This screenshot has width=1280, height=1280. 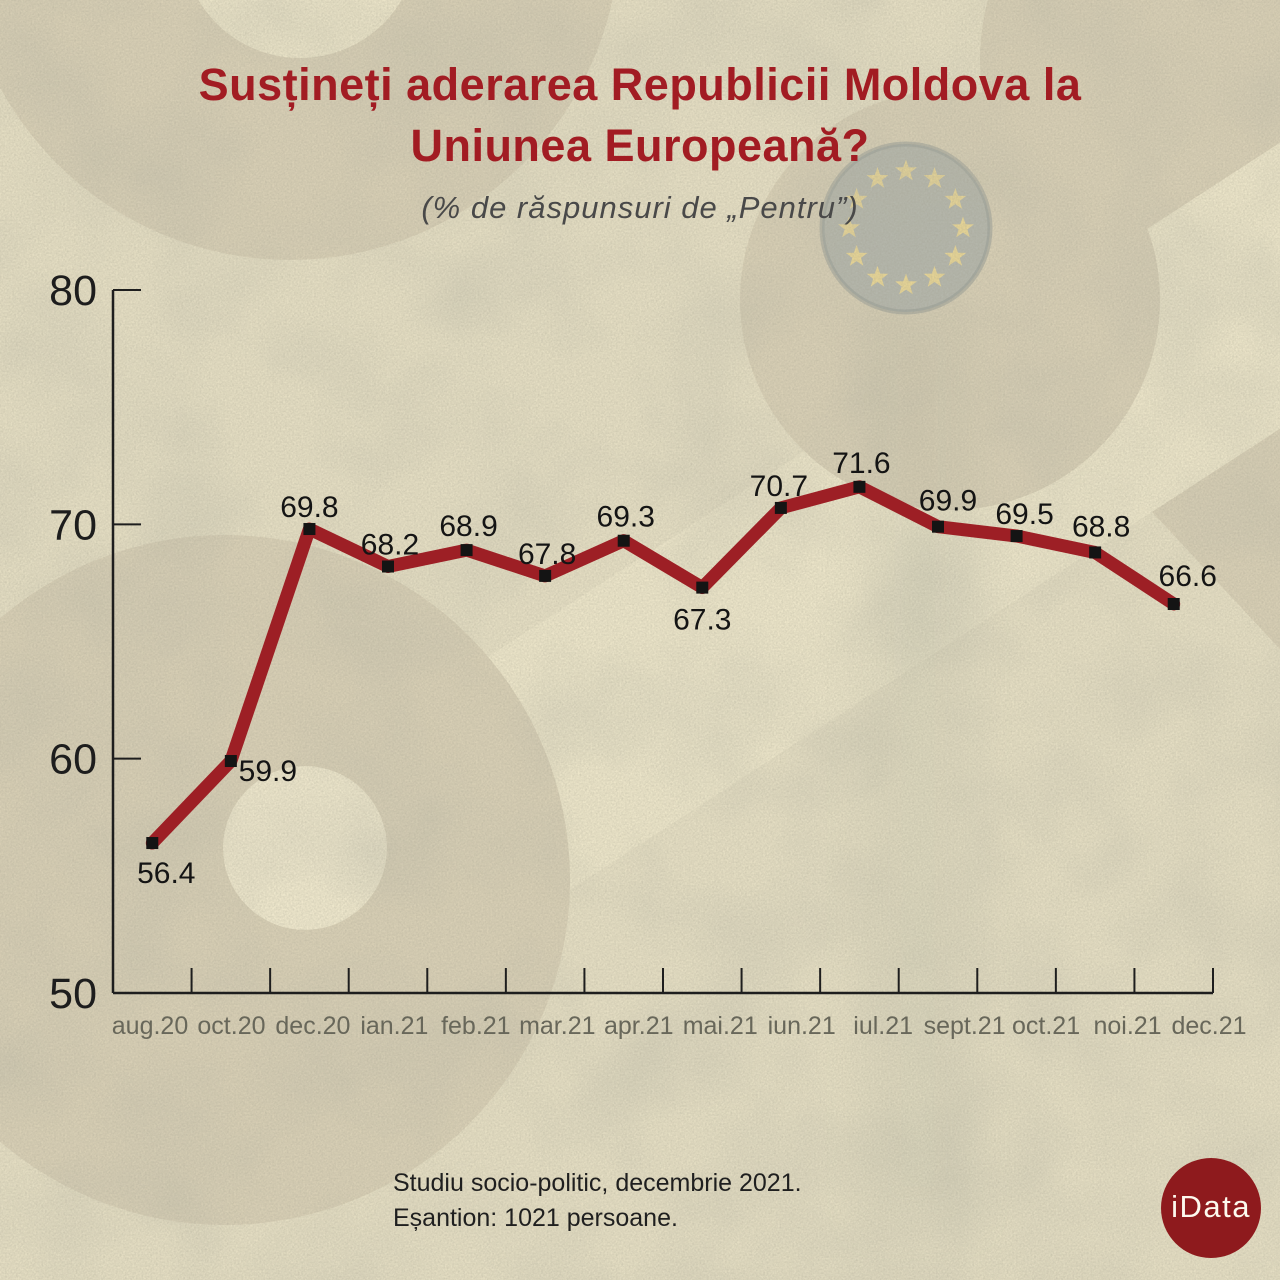 What do you see at coordinates (268, 771) in the screenshot?
I see `data-point-label: 59.9` at bounding box center [268, 771].